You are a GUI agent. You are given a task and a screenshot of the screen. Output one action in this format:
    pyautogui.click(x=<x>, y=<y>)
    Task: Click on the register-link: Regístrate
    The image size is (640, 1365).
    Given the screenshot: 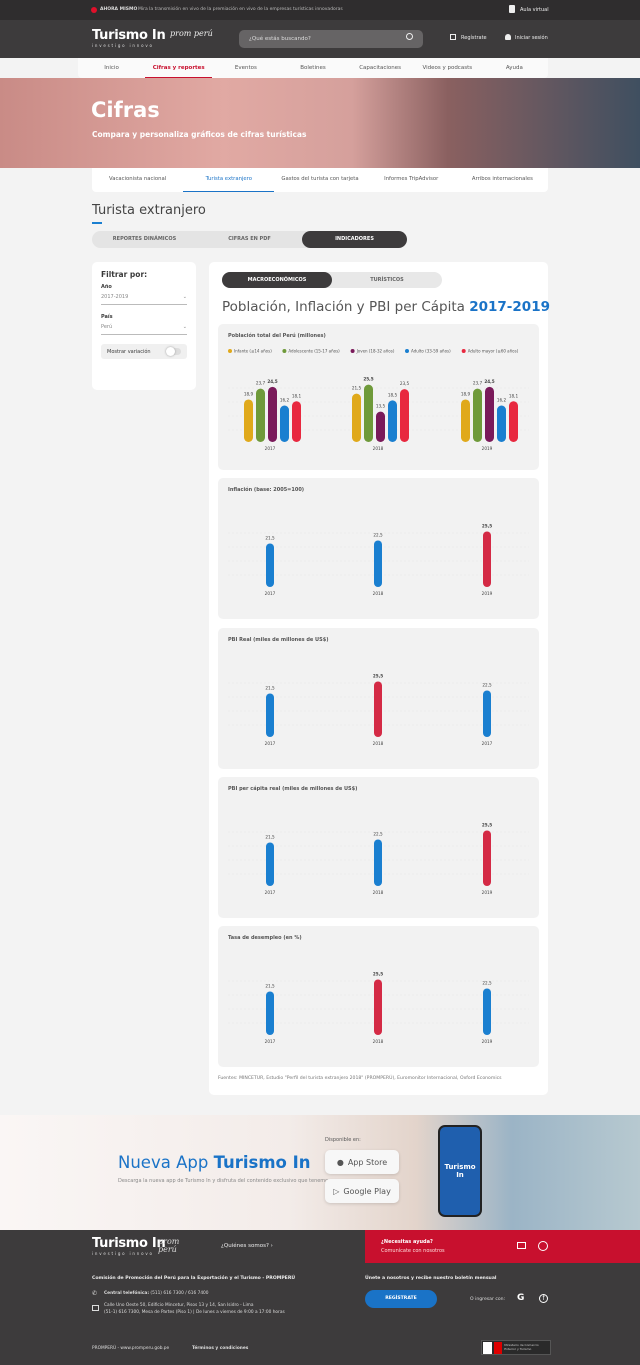 What is the action you would take?
    pyautogui.click(x=474, y=38)
    